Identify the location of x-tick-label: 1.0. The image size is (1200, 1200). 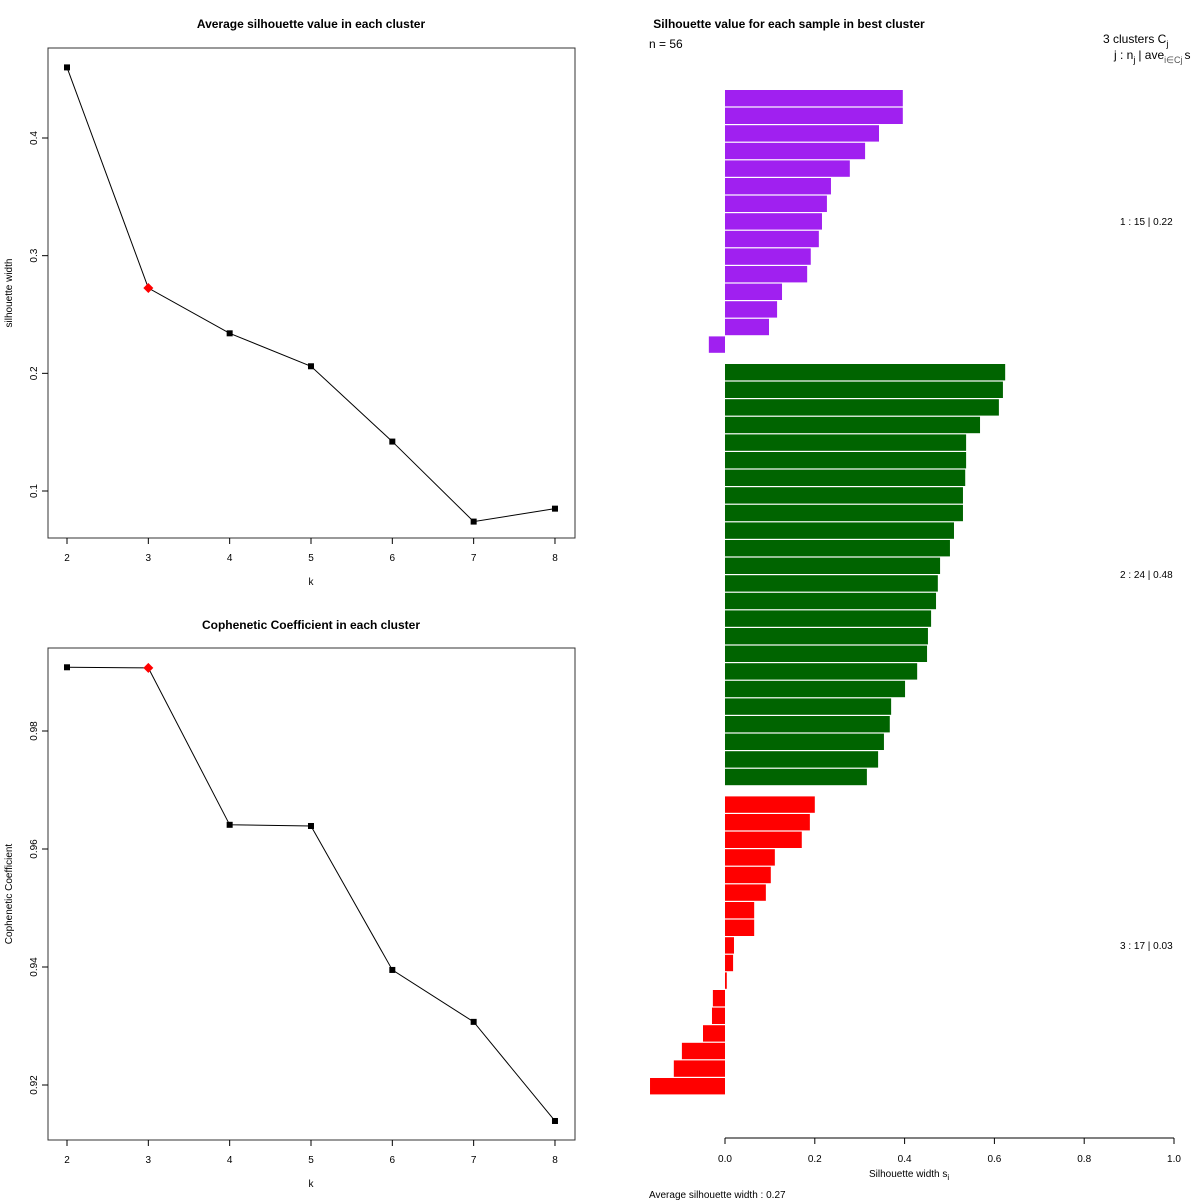
(1174, 1159).